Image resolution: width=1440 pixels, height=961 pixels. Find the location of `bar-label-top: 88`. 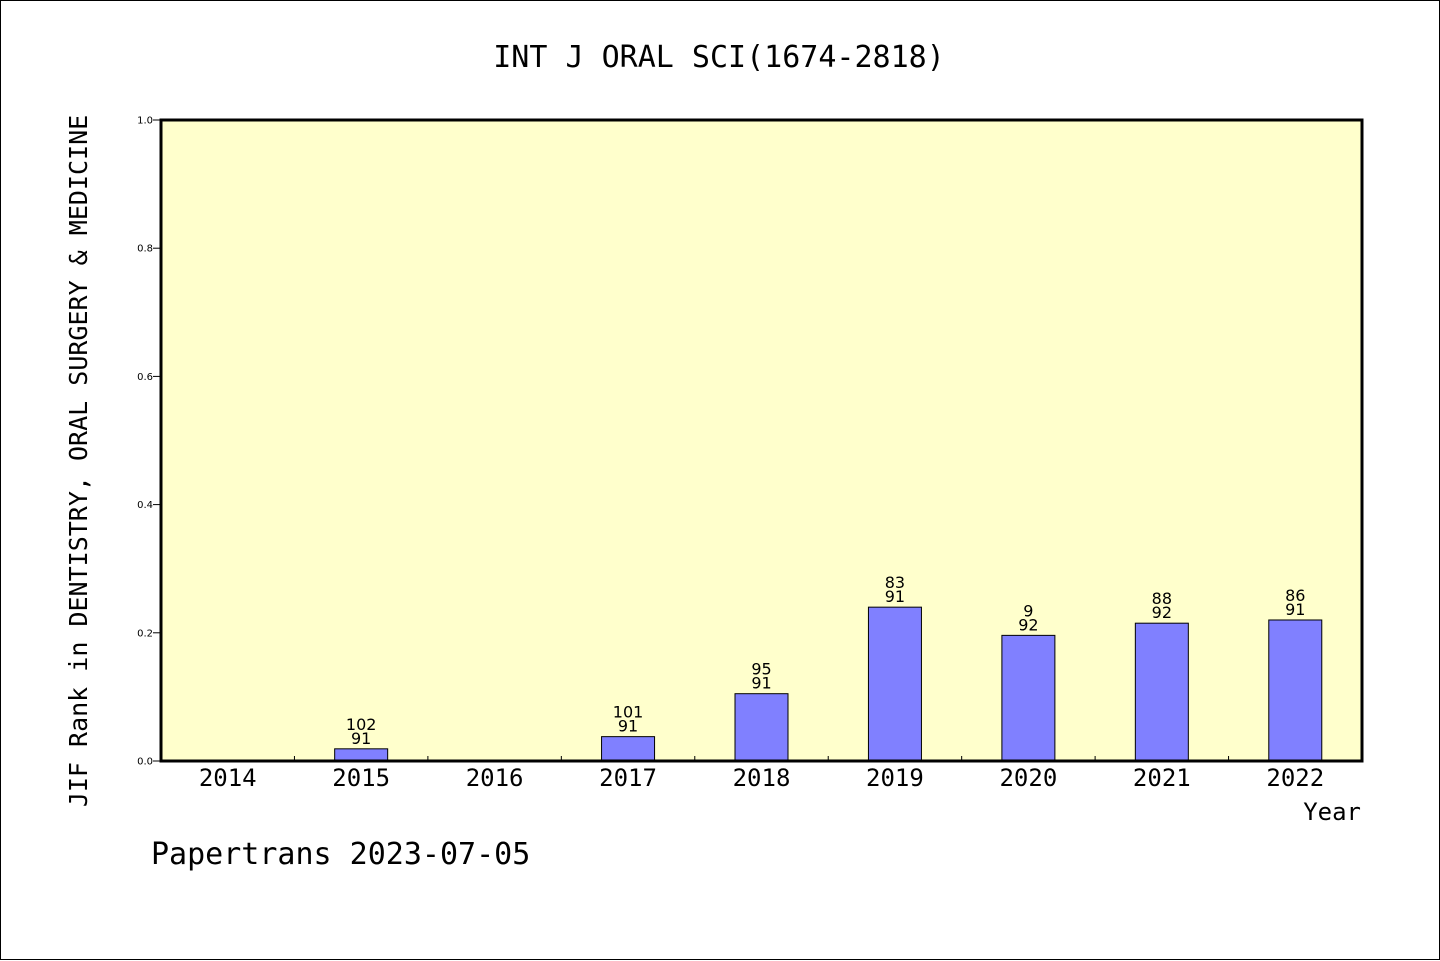

bar-label-top: 88 is located at coordinates (1162, 598).